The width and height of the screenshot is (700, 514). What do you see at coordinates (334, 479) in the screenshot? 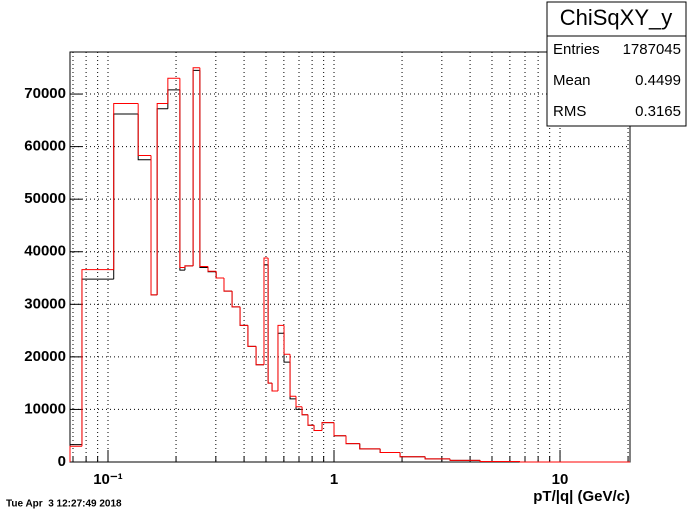
I see `x-tick-label: 1` at bounding box center [334, 479].